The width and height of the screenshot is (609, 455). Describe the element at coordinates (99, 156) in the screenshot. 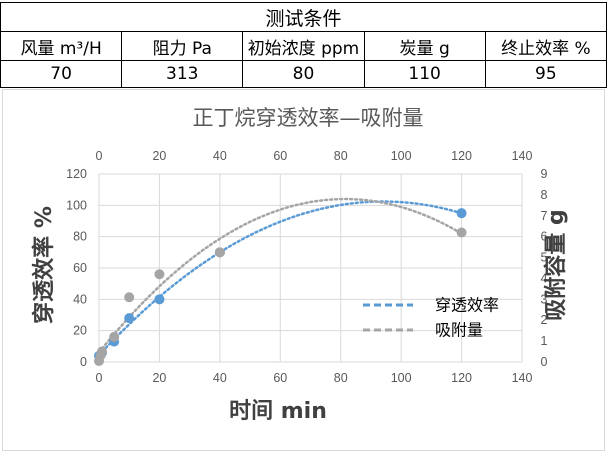

I see `x-top-tick-label: 0` at that location.